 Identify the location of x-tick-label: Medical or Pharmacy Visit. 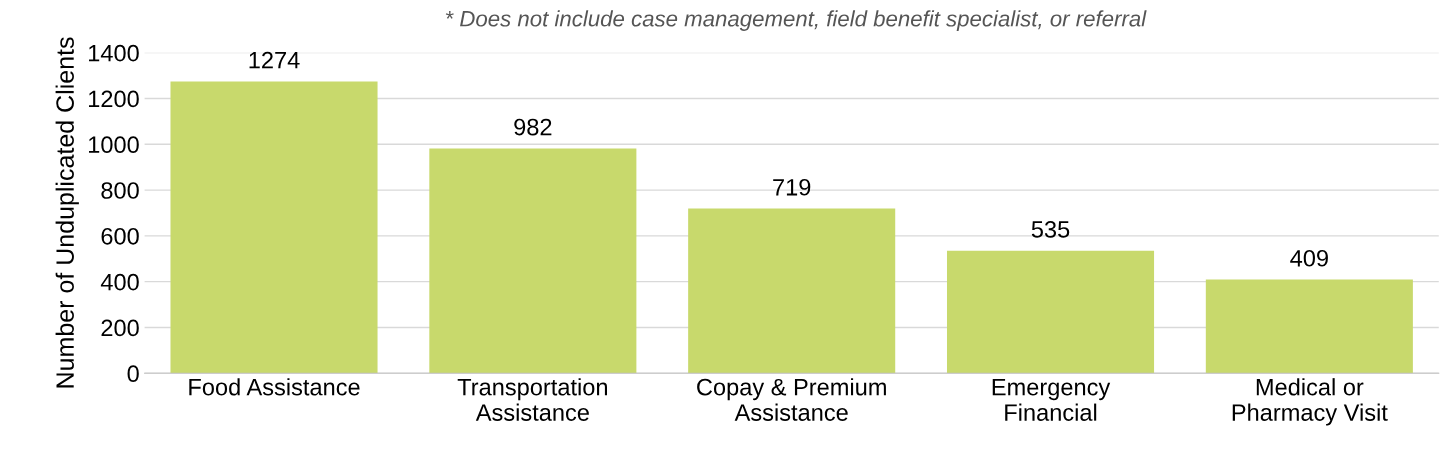
(1310, 402).